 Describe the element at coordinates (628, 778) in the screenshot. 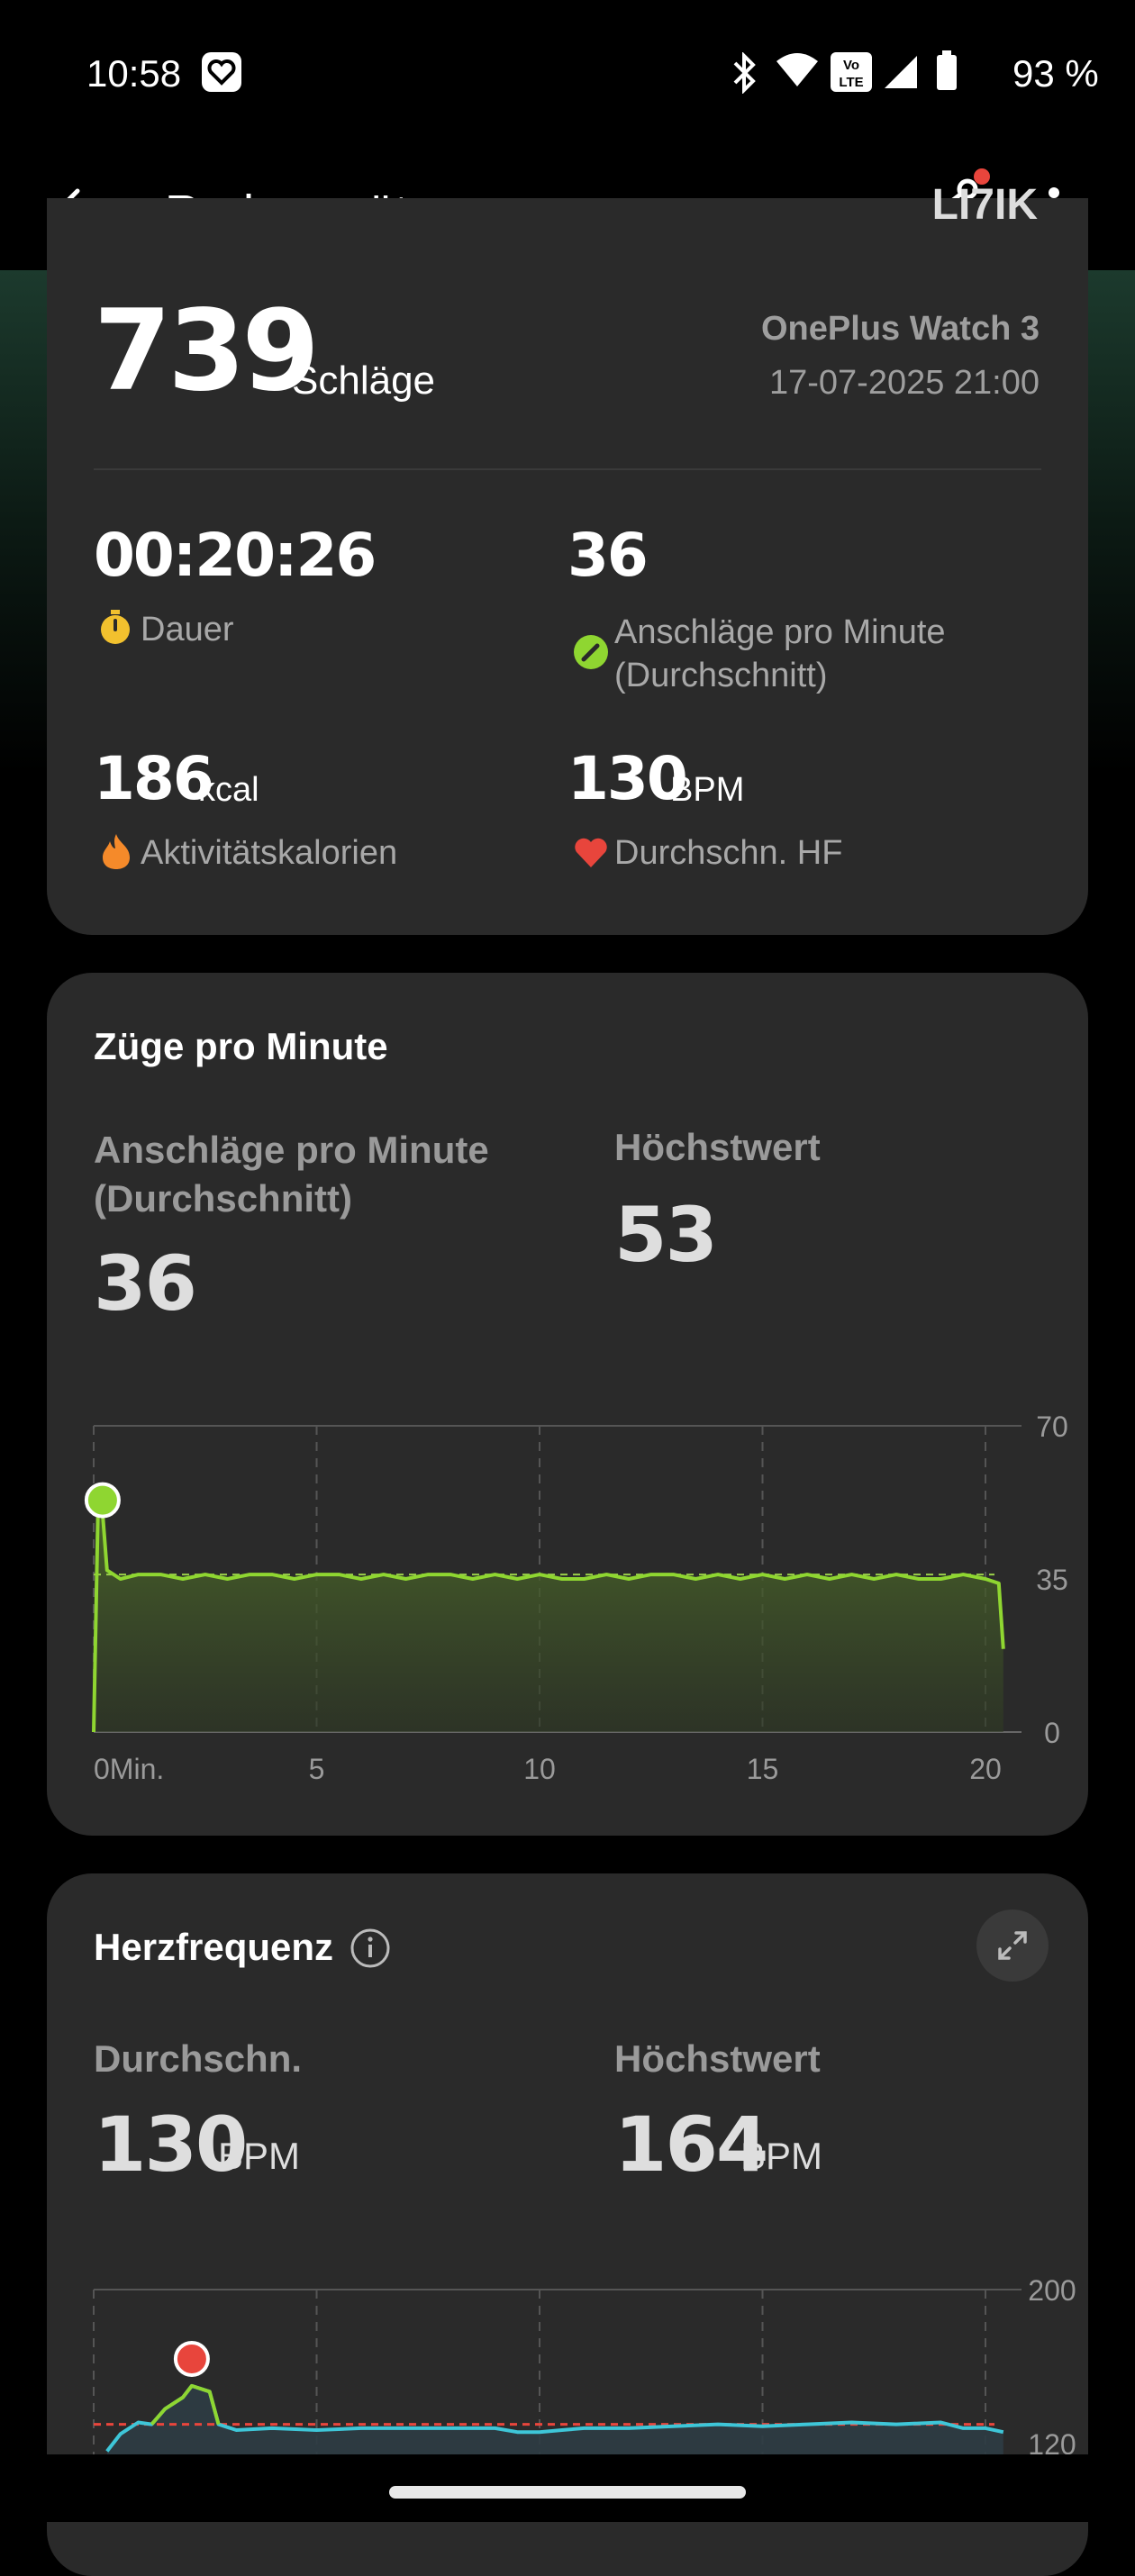

I see `avg-hr-value: 130` at that location.